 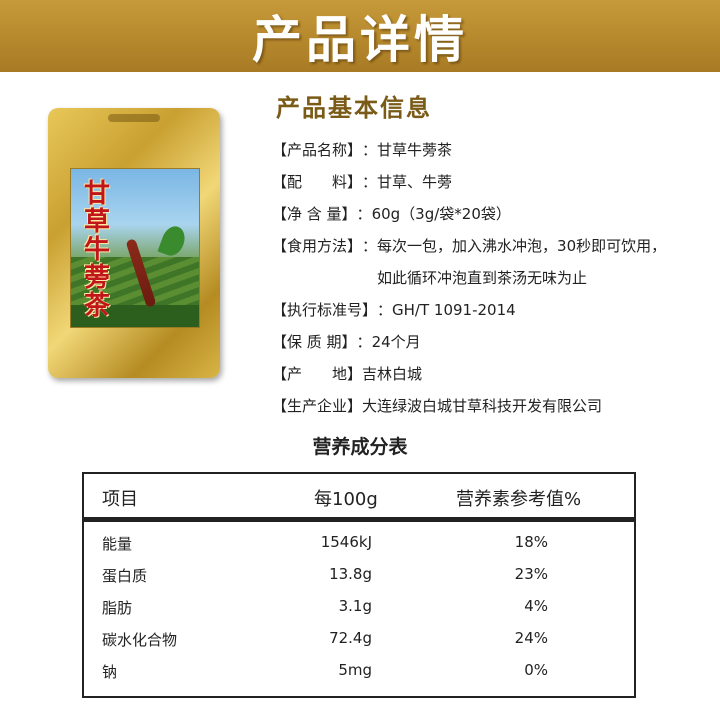 I want to click on header-banner: 产品详情, so click(x=360, y=36).